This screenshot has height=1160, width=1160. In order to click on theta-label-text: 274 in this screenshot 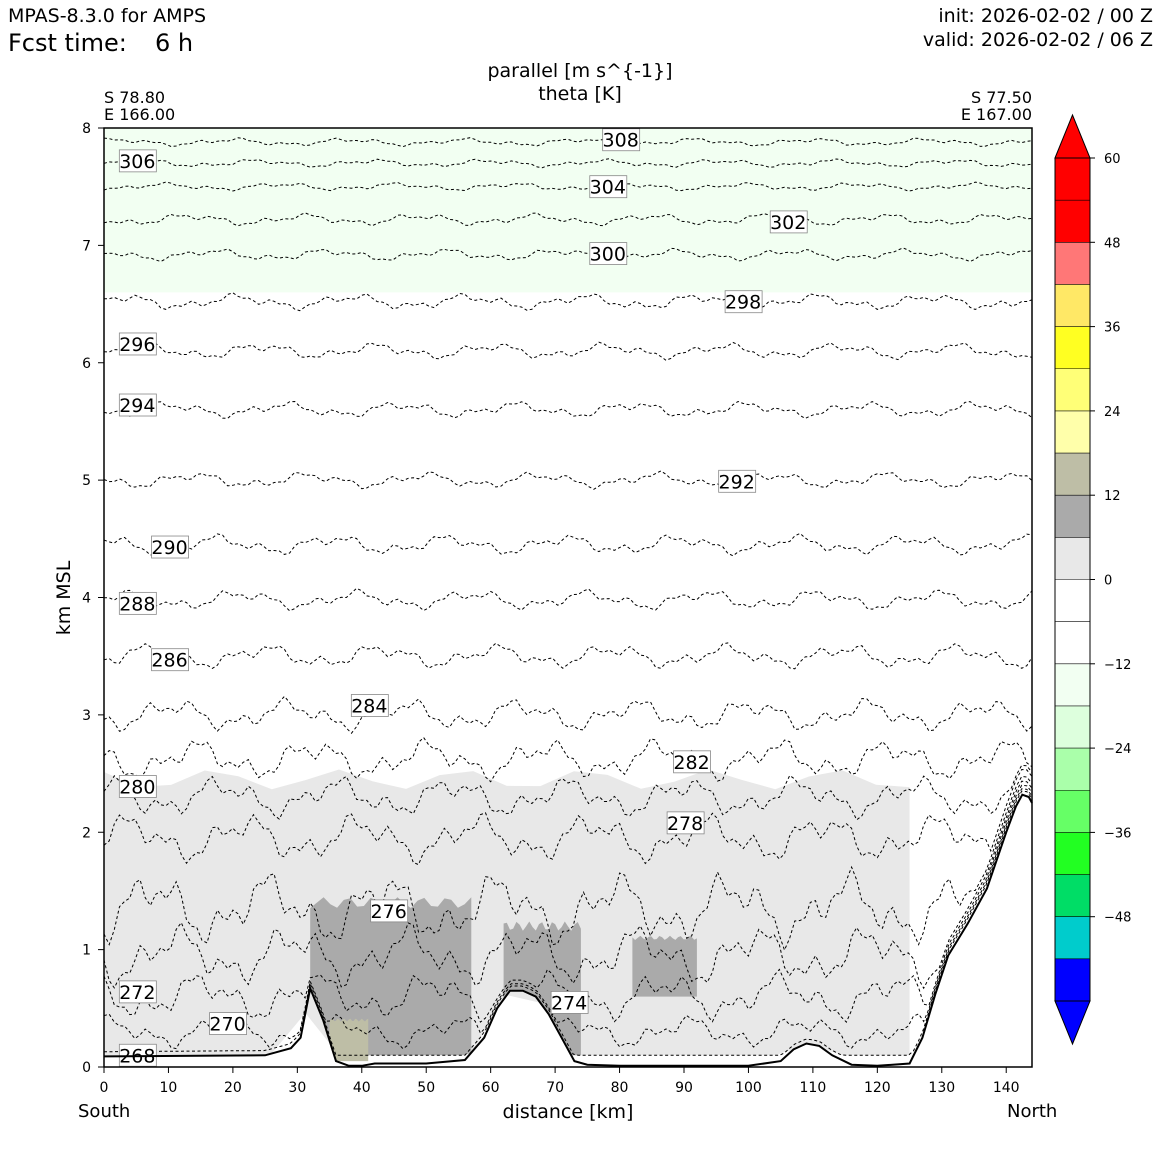, I will do `click(569, 1003)`.